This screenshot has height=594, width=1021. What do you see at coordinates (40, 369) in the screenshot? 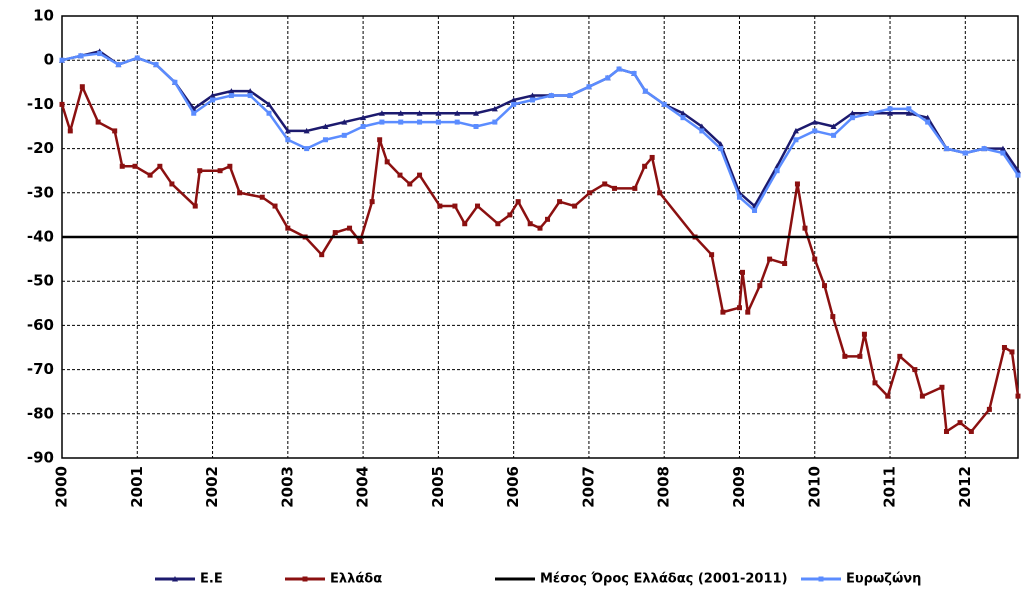
I see `y-tick-label: -70` at bounding box center [40, 369].